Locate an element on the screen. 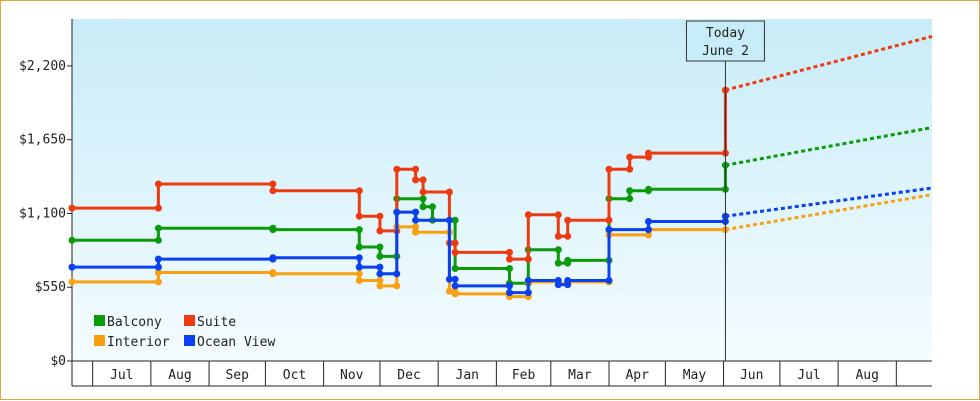 The width and height of the screenshot is (980, 401). today-label: Today is located at coordinates (725, 33).